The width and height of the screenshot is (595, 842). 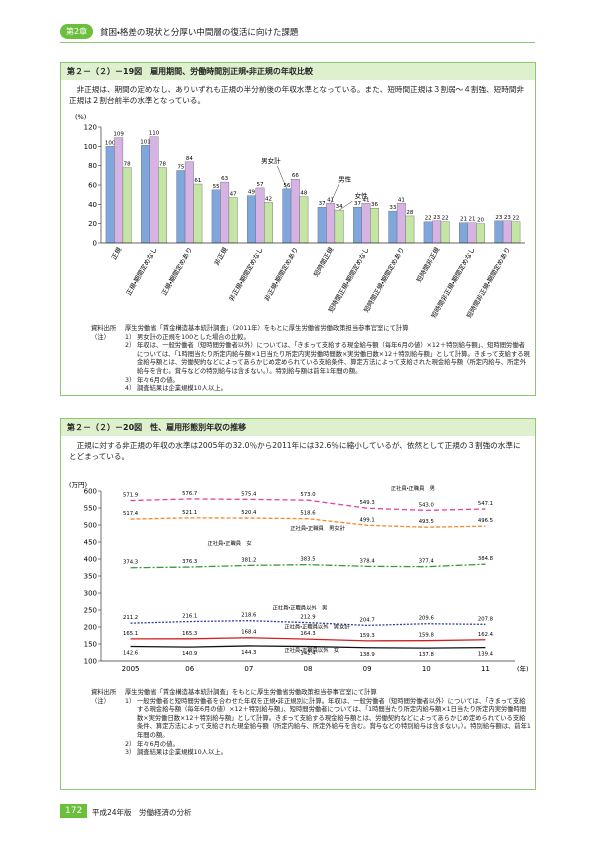 What do you see at coordinates (286, 186) in the screenshot?
I see `value-label: 56` at bounding box center [286, 186].